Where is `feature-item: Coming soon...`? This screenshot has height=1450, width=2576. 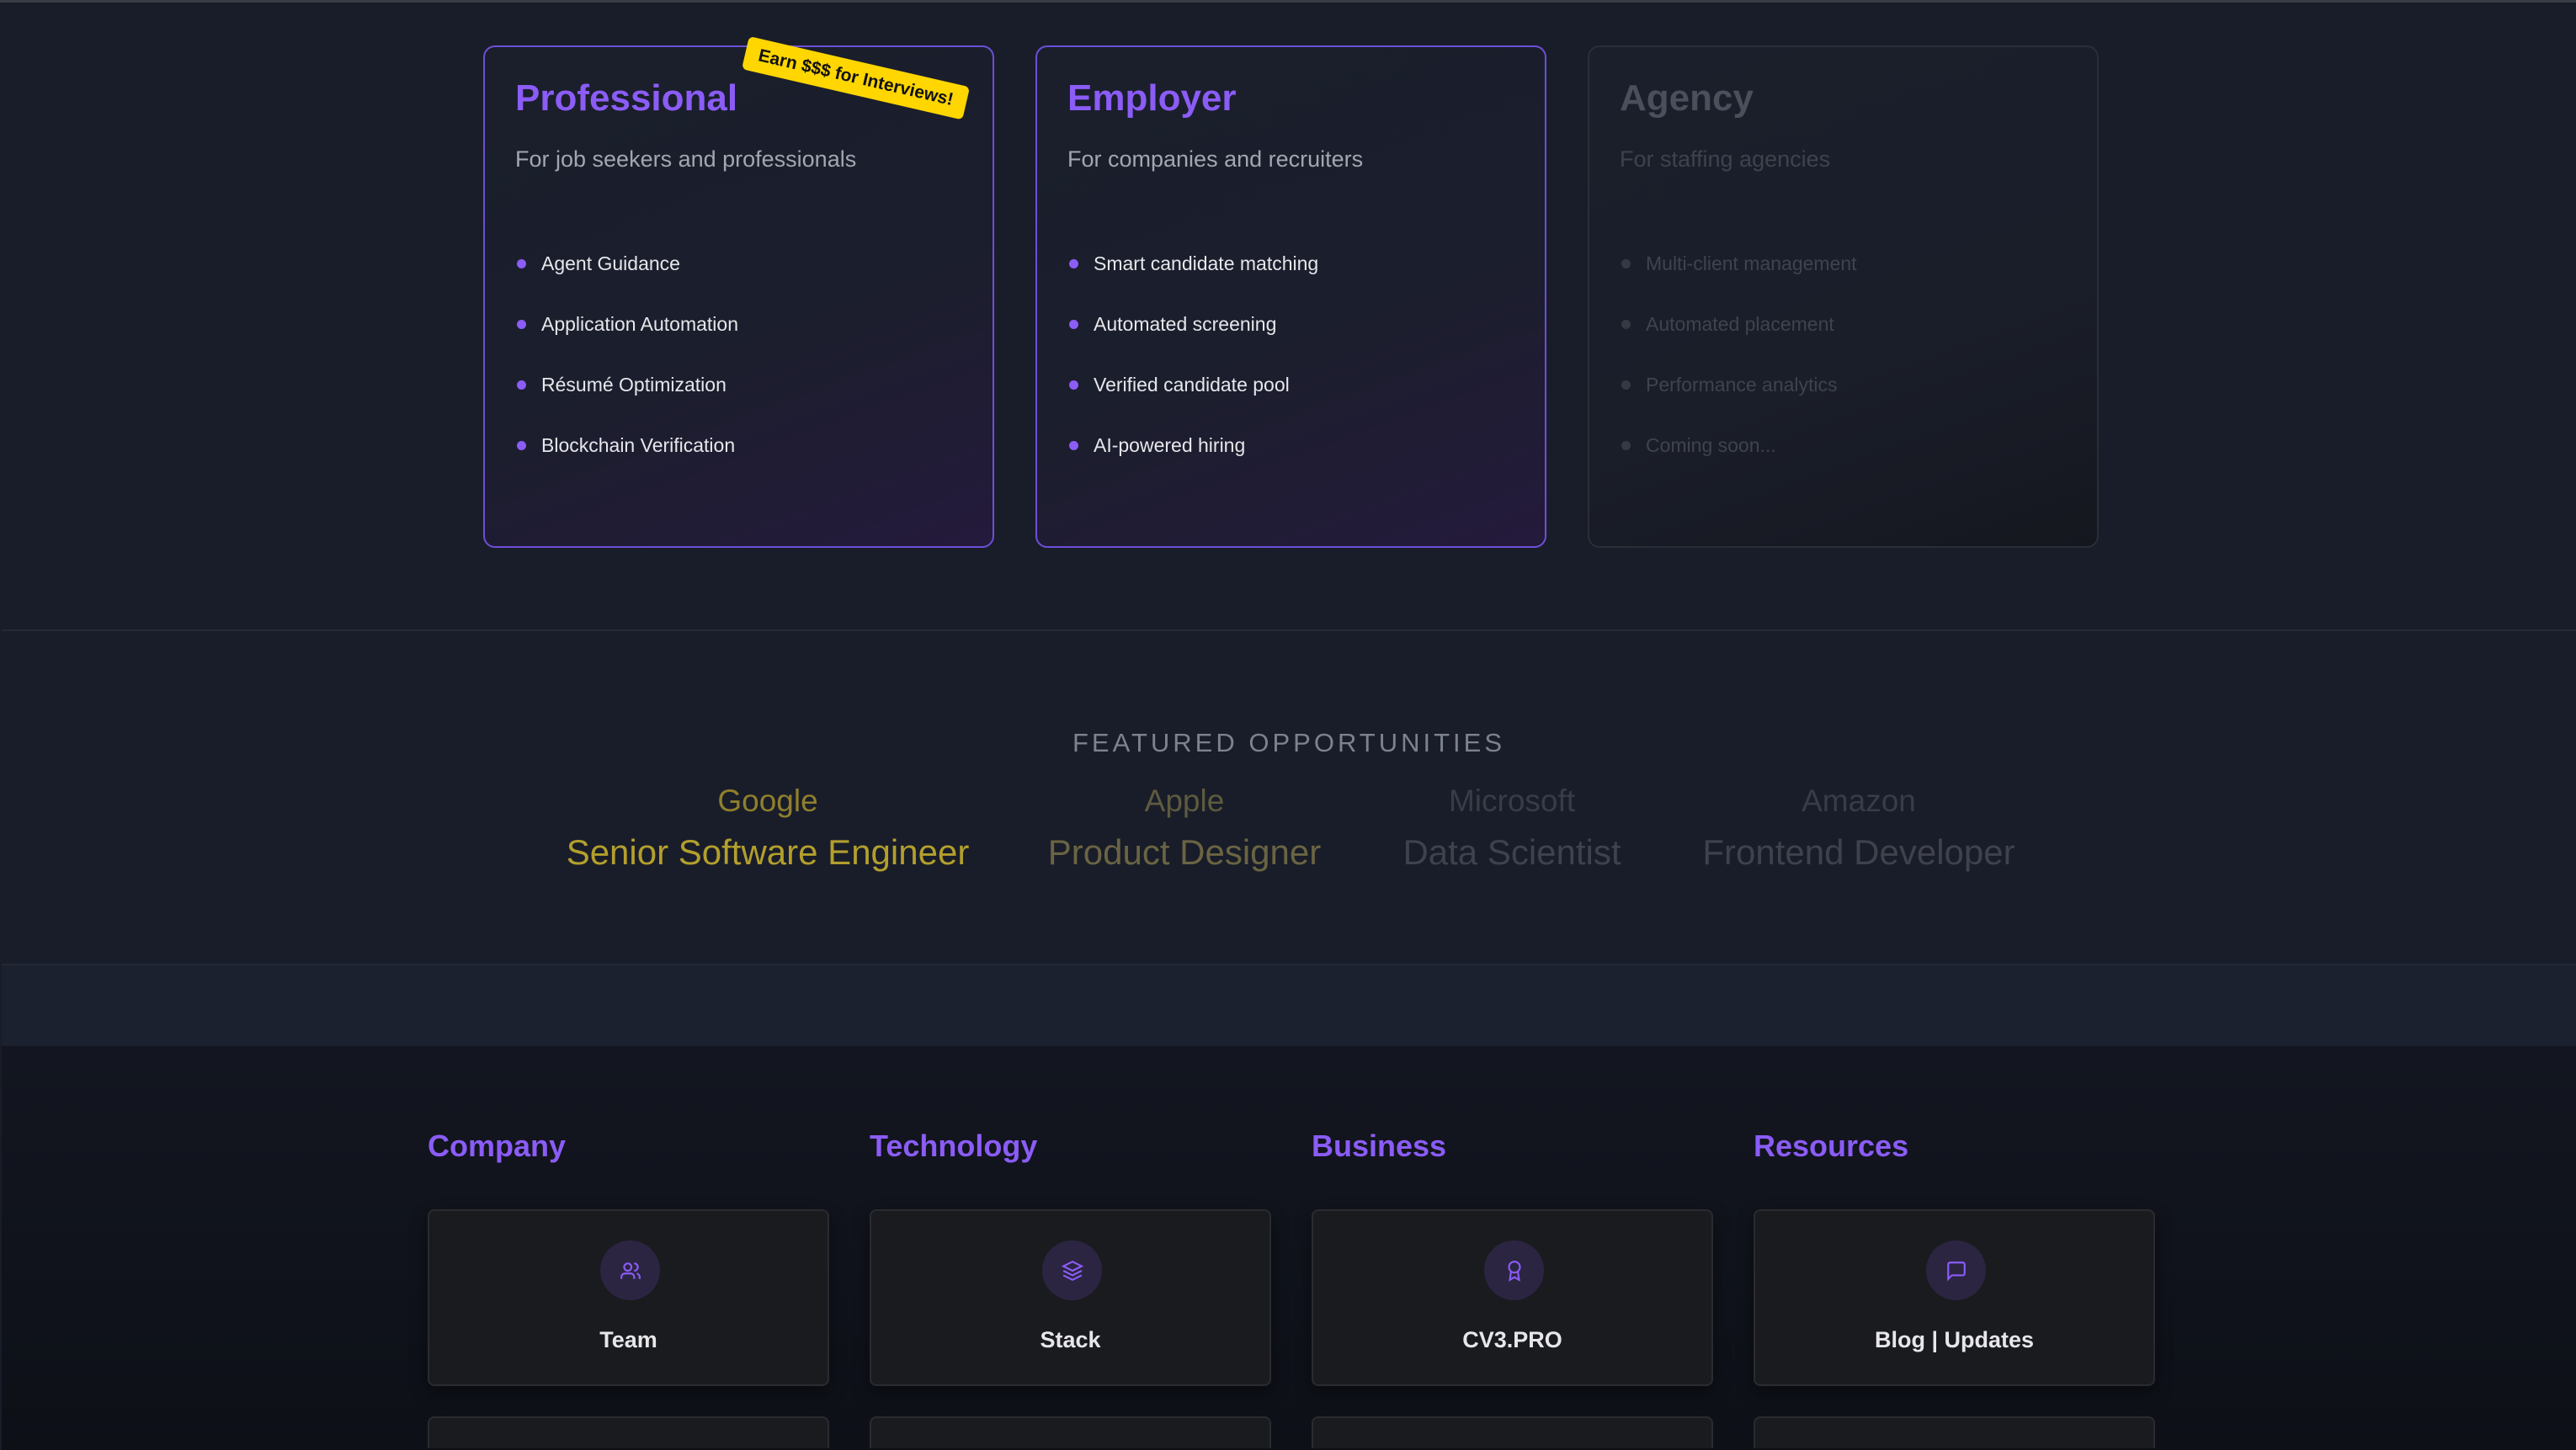 feature-item: Coming soon... is located at coordinates (1738, 464).